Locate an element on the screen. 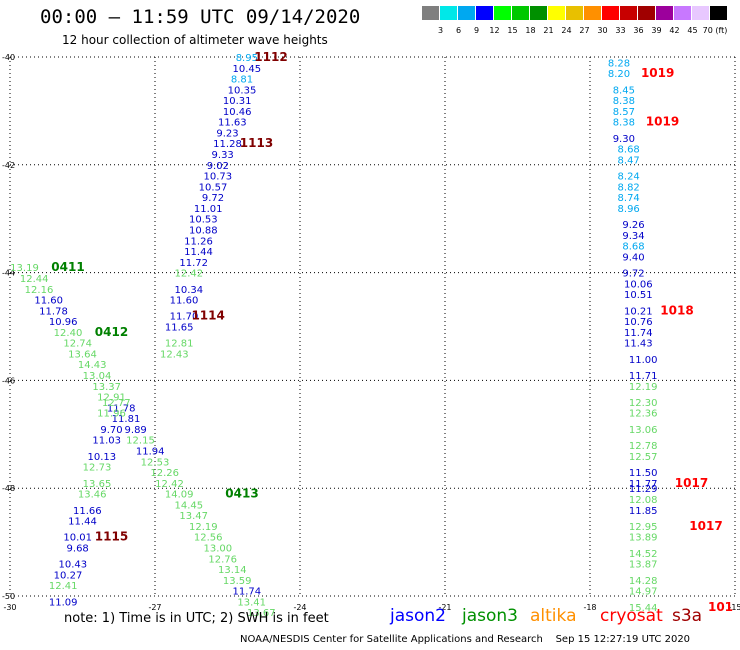  swh-value: 13.00 is located at coordinates (218, 548).